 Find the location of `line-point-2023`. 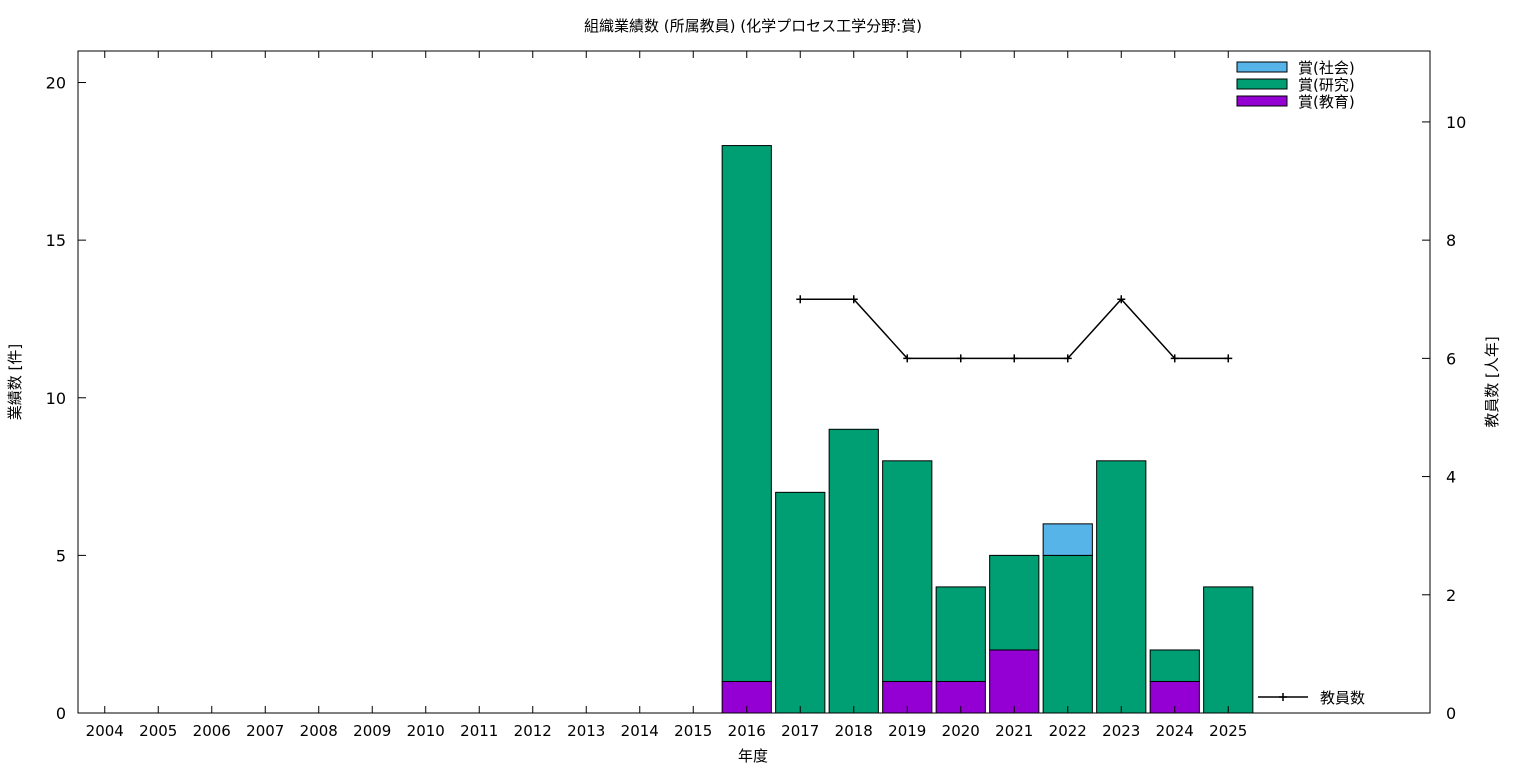

line-point-2023 is located at coordinates (1121, 299).